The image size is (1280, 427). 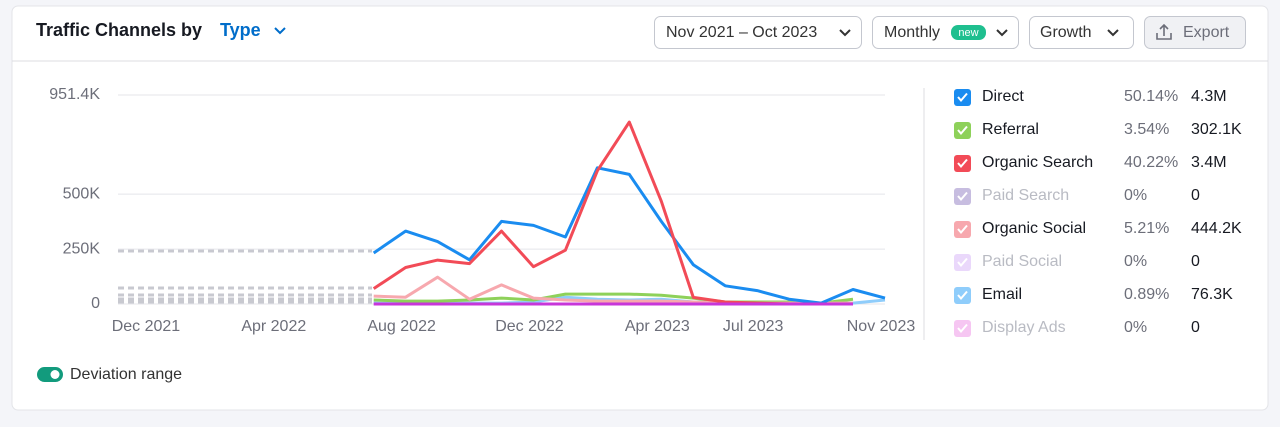 I want to click on y-tick-label: 951.4K, so click(x=74, y=94).